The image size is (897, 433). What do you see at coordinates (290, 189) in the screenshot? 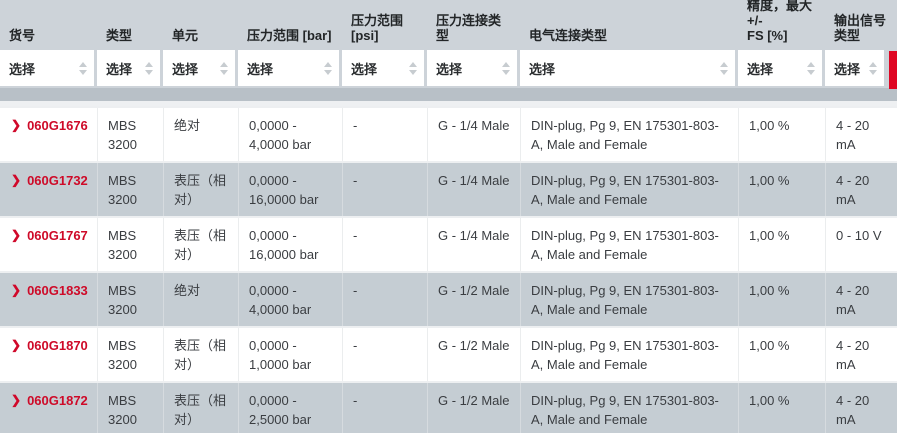
I see `cell-pressure-range-bar: 0,0000 - 16,0000 bar` at bounding box center [290, 189].